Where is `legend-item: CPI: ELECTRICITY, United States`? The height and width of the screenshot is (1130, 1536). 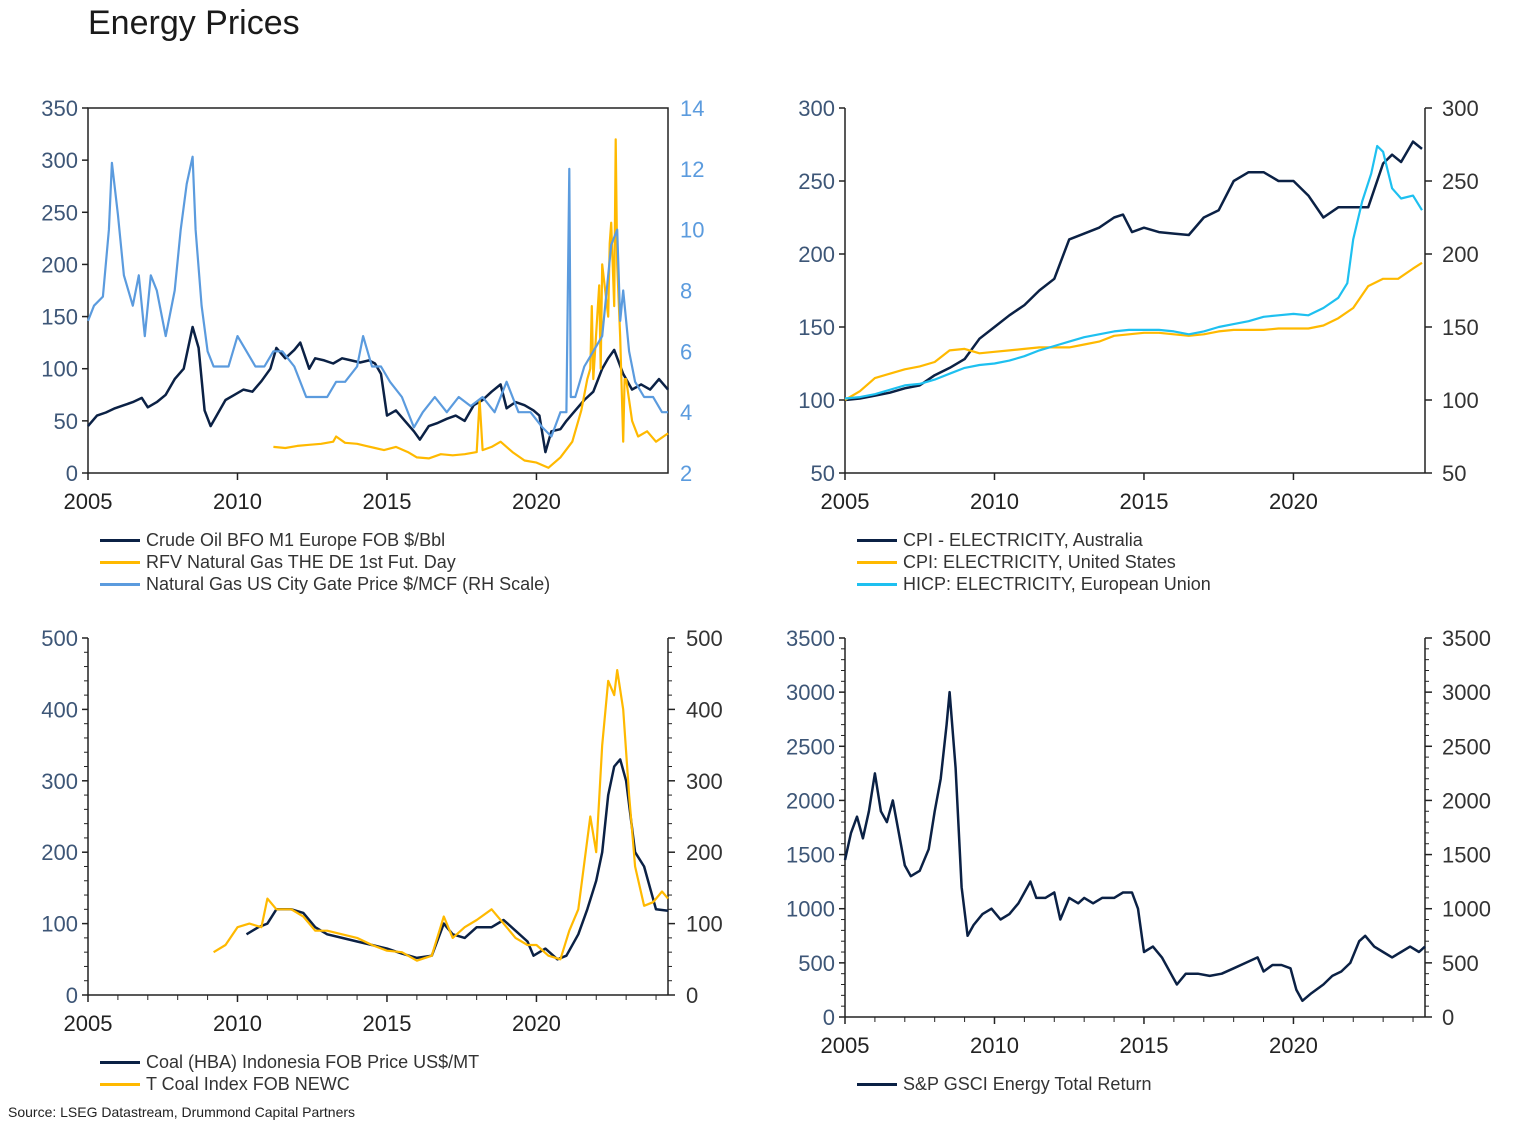
legend-item: CPI: ELECTRICITY, United States is located at coordinates (1034, 562).